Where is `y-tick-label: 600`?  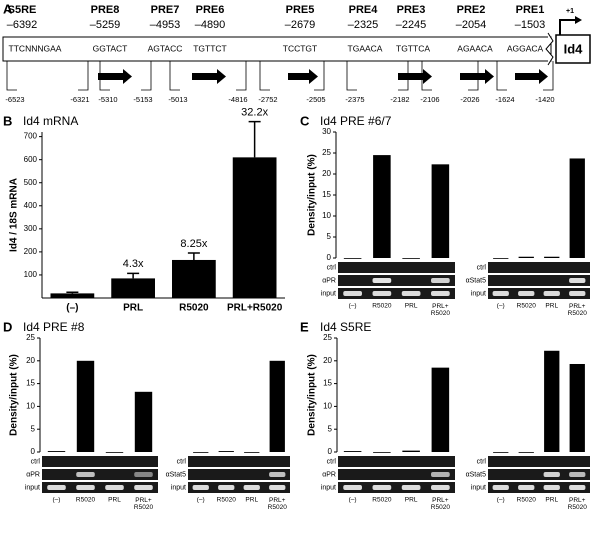 y-tick-label: 600 is located at coordinates (31, 159).